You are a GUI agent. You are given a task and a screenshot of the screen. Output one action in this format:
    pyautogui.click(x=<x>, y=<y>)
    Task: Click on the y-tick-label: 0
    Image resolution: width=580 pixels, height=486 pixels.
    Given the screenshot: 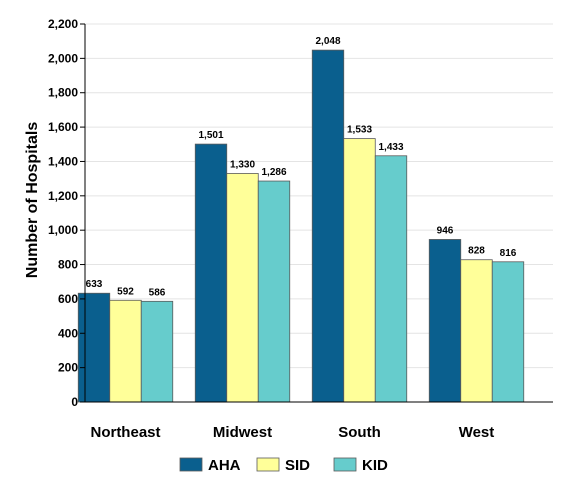 What is the action you would take?
    pyautogui.click(x=74, y=402)
    